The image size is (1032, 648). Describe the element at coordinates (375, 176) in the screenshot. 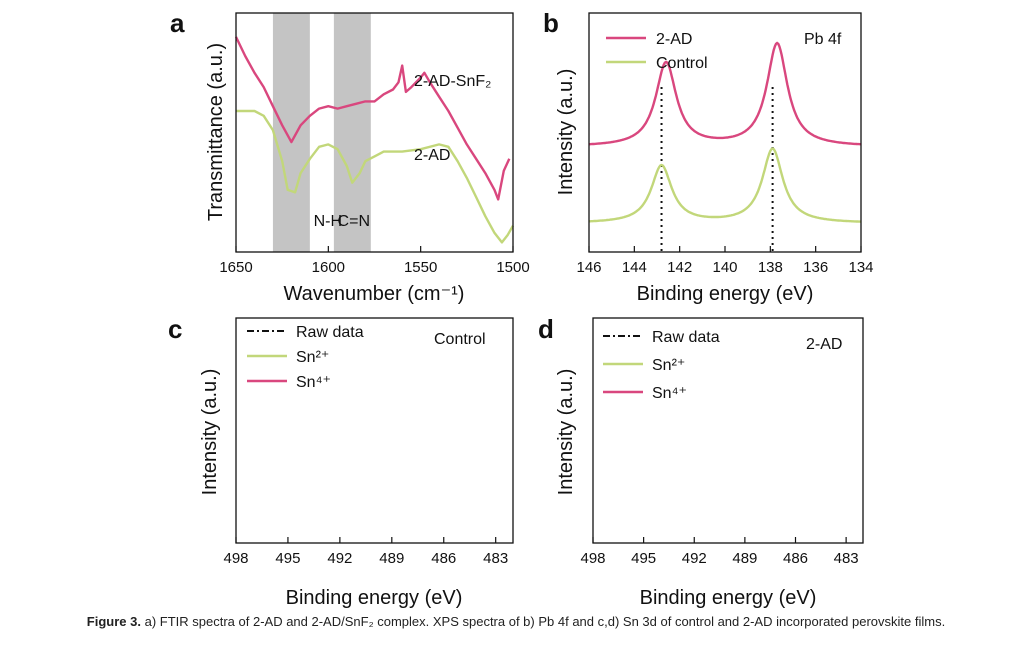

I see `series-line-a-2ad` at that location.